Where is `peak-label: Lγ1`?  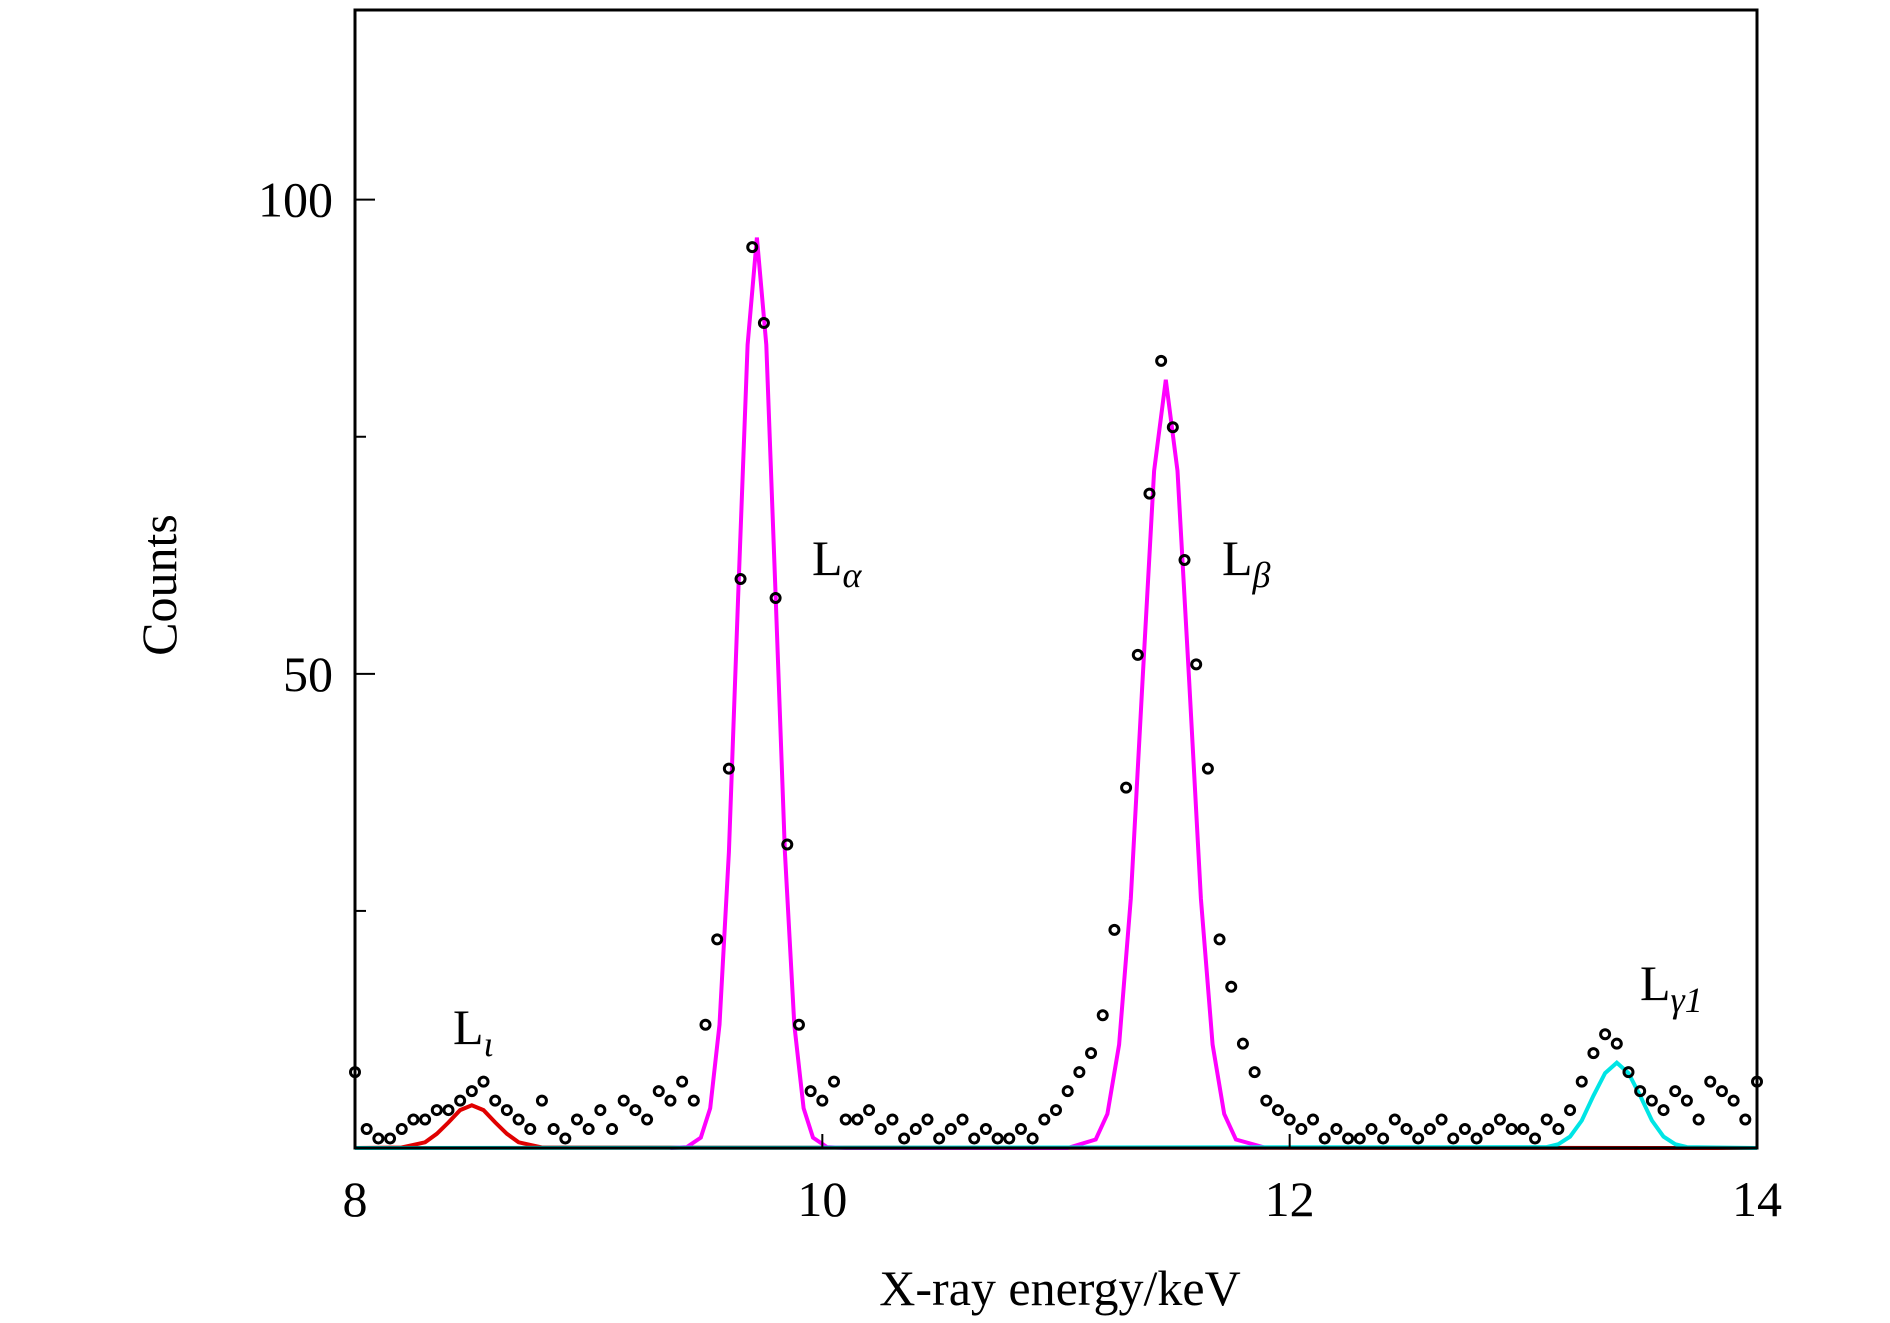 peak-label: Lγ1 is located at coordinates (1671, 987).